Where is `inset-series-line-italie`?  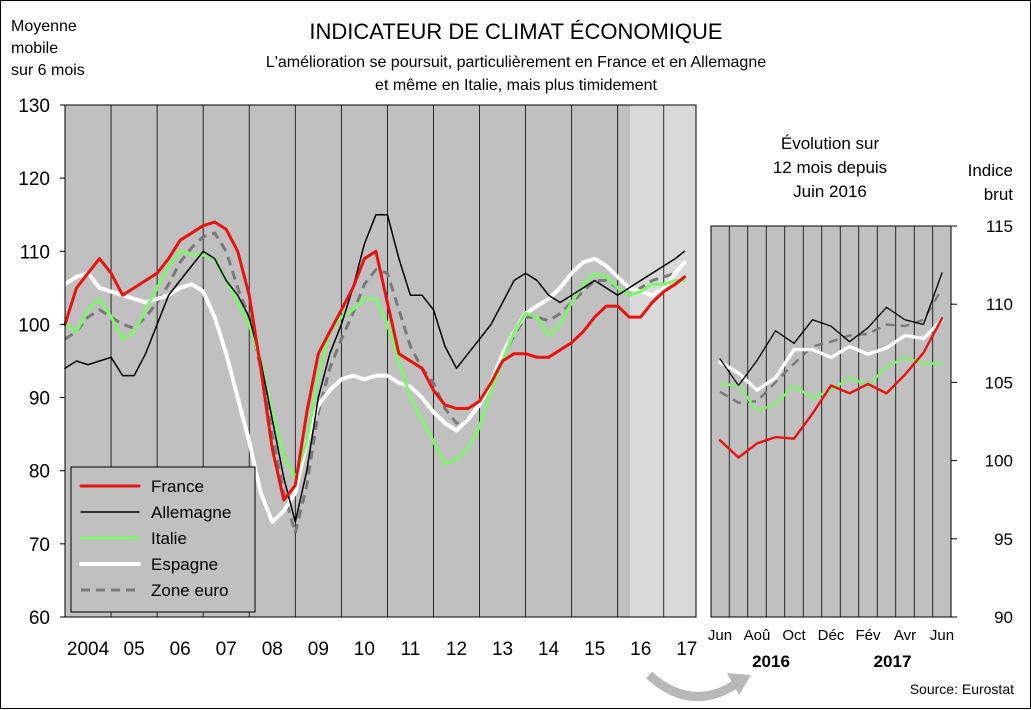 inset-series-line-italie is located at coordinates (831, 384).